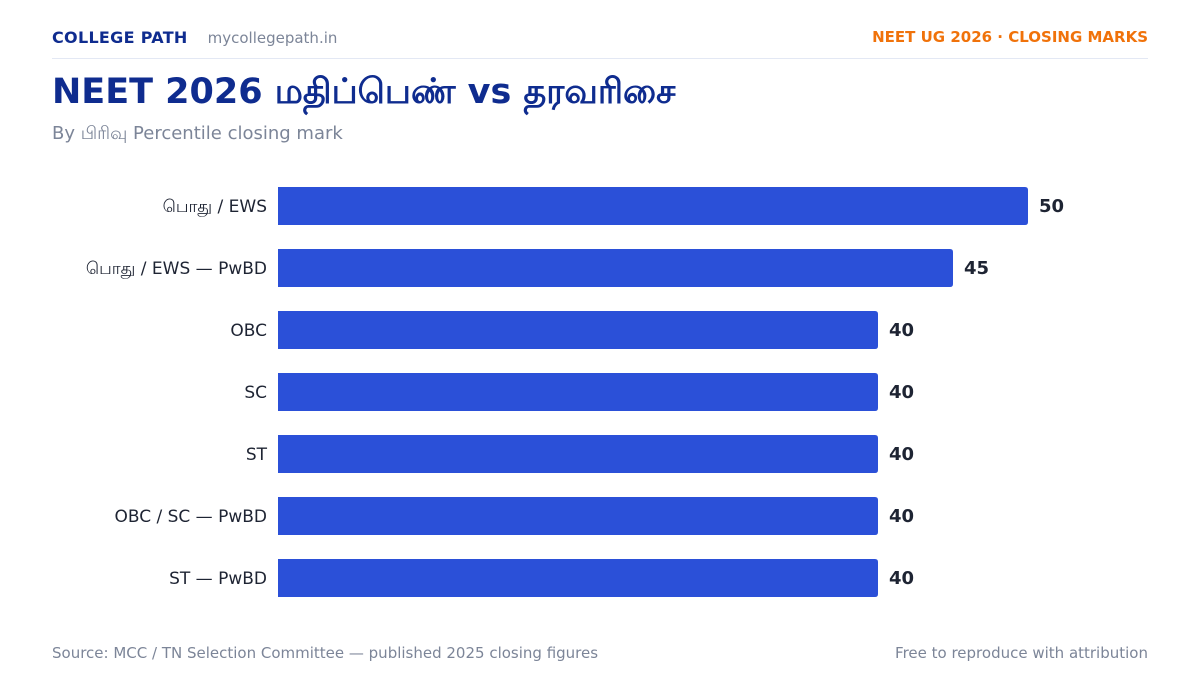 This screenshot has width=1200, height=675. I want to click on chart-title: NEET 2026 மதிப்பெண் vs தரவரிசை, so click(364, 92).